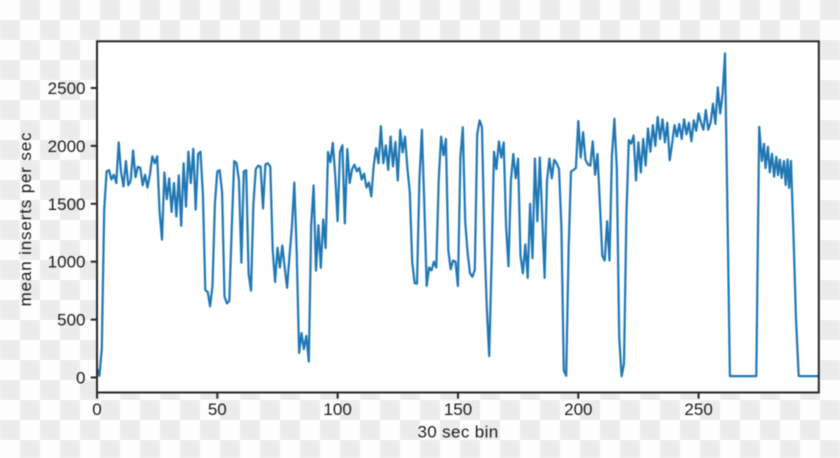  Describe the element at coordinates (458, 409) in the screenshot. I see `svg-text: 150` at that location.